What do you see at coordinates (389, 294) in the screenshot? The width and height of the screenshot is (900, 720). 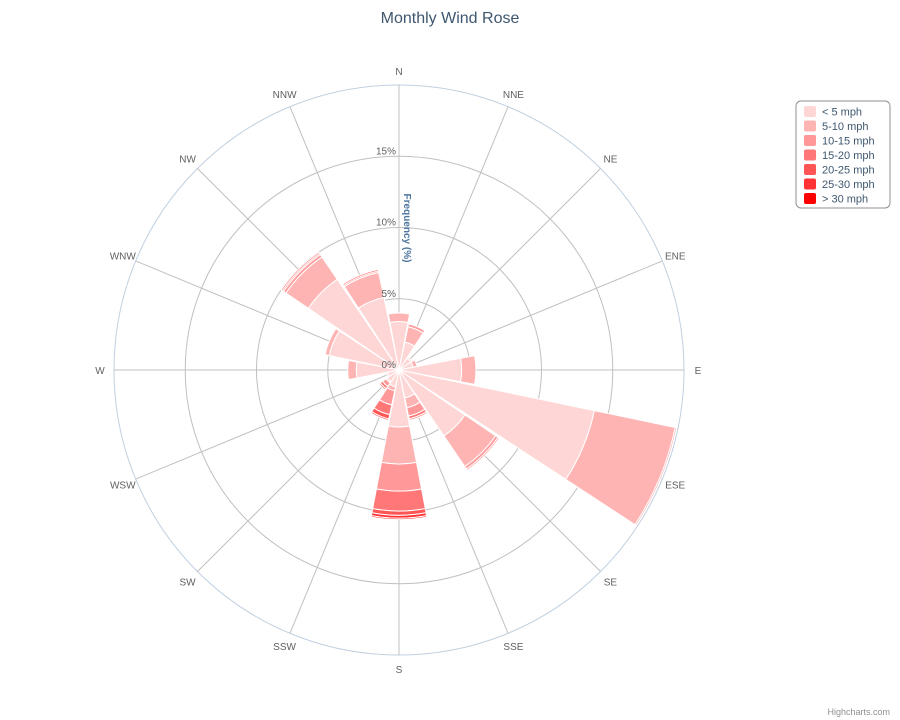 I see `y-tick-label: 5%` at bounding box center [389, 294].